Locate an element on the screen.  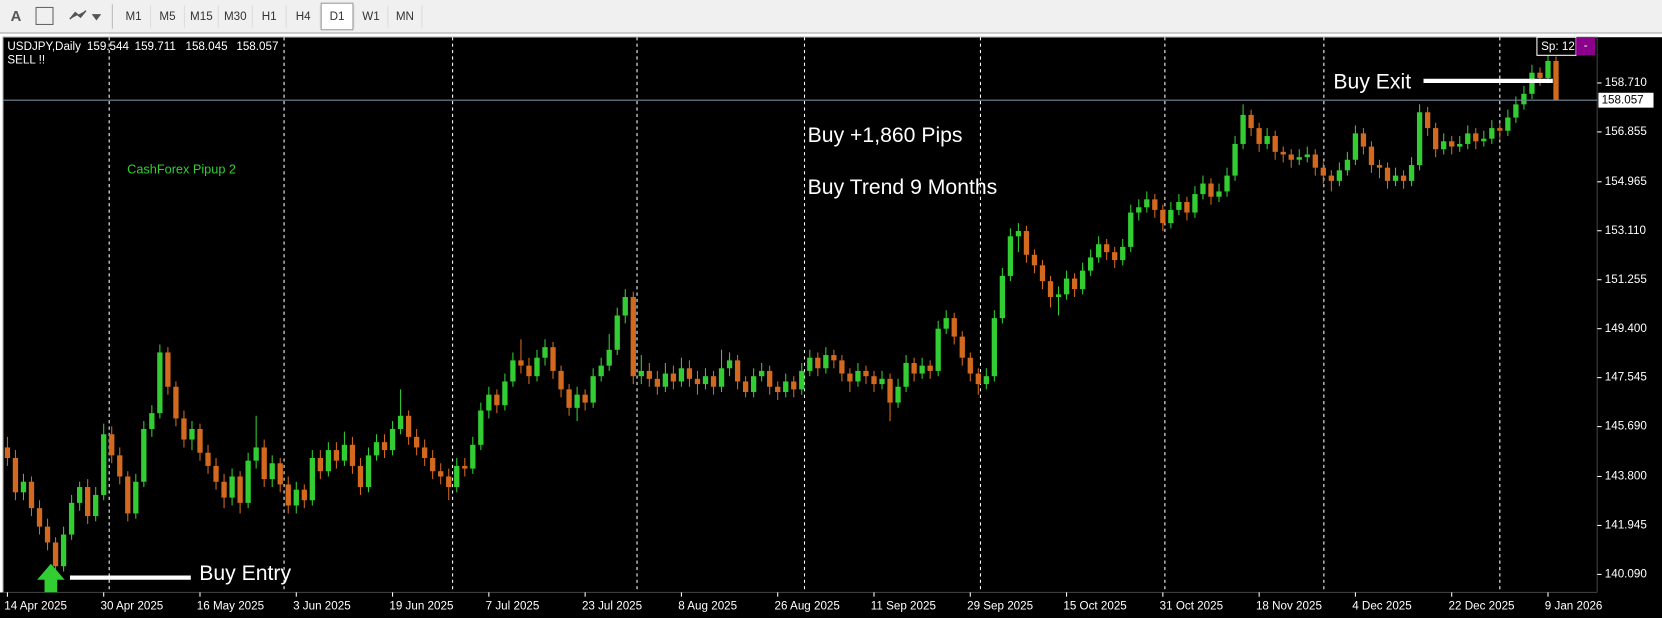
annotation: Buy +1,860 Pips is located at coordinates (885, 135).